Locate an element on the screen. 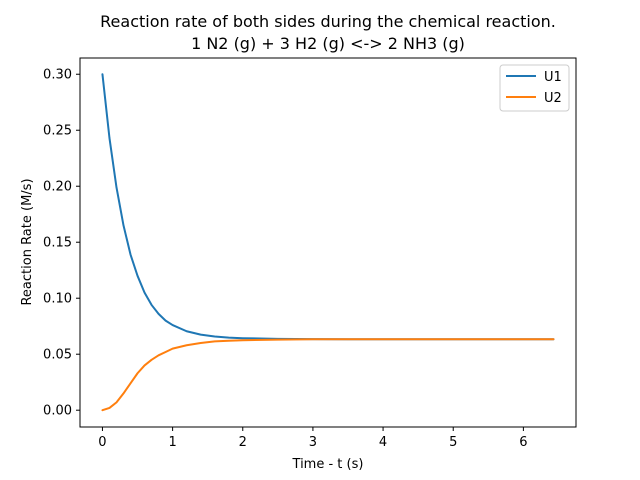  x-tick-label: 3 is located at coordinates (313, 442).